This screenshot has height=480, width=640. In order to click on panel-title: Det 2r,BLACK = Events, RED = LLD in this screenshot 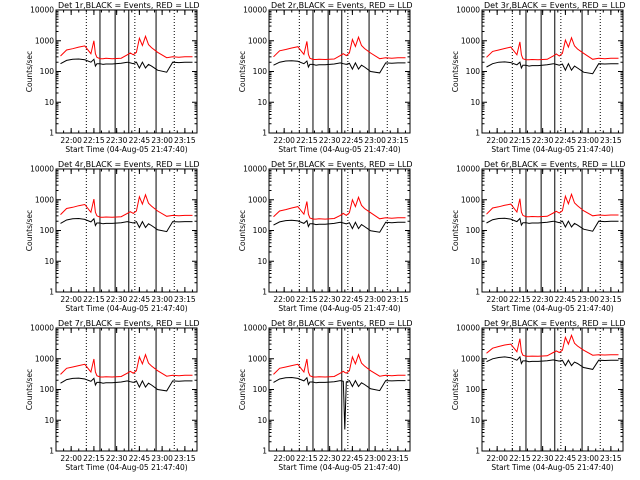, I will do `click(342, 5)`.